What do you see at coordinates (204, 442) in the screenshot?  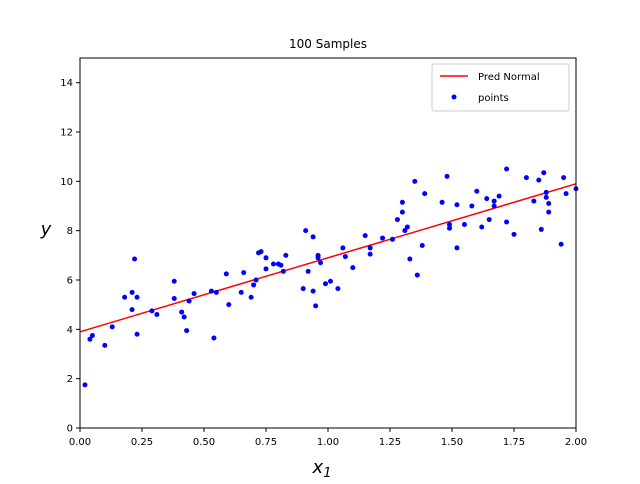 I see `x-tick-label: 0.50` at bounding box center [204, 442].